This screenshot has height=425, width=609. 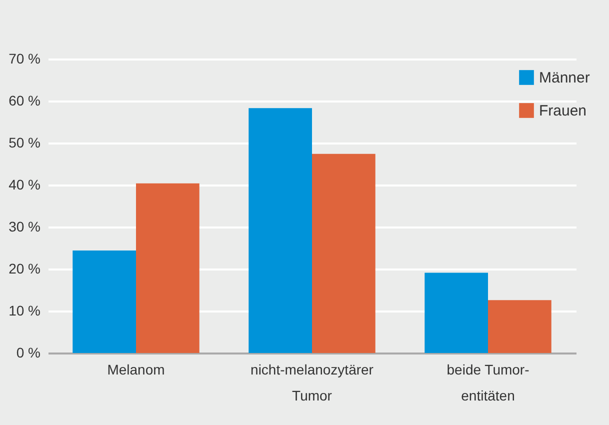 I want to click on legend-label: Frauen, so click(x=563, y=111).